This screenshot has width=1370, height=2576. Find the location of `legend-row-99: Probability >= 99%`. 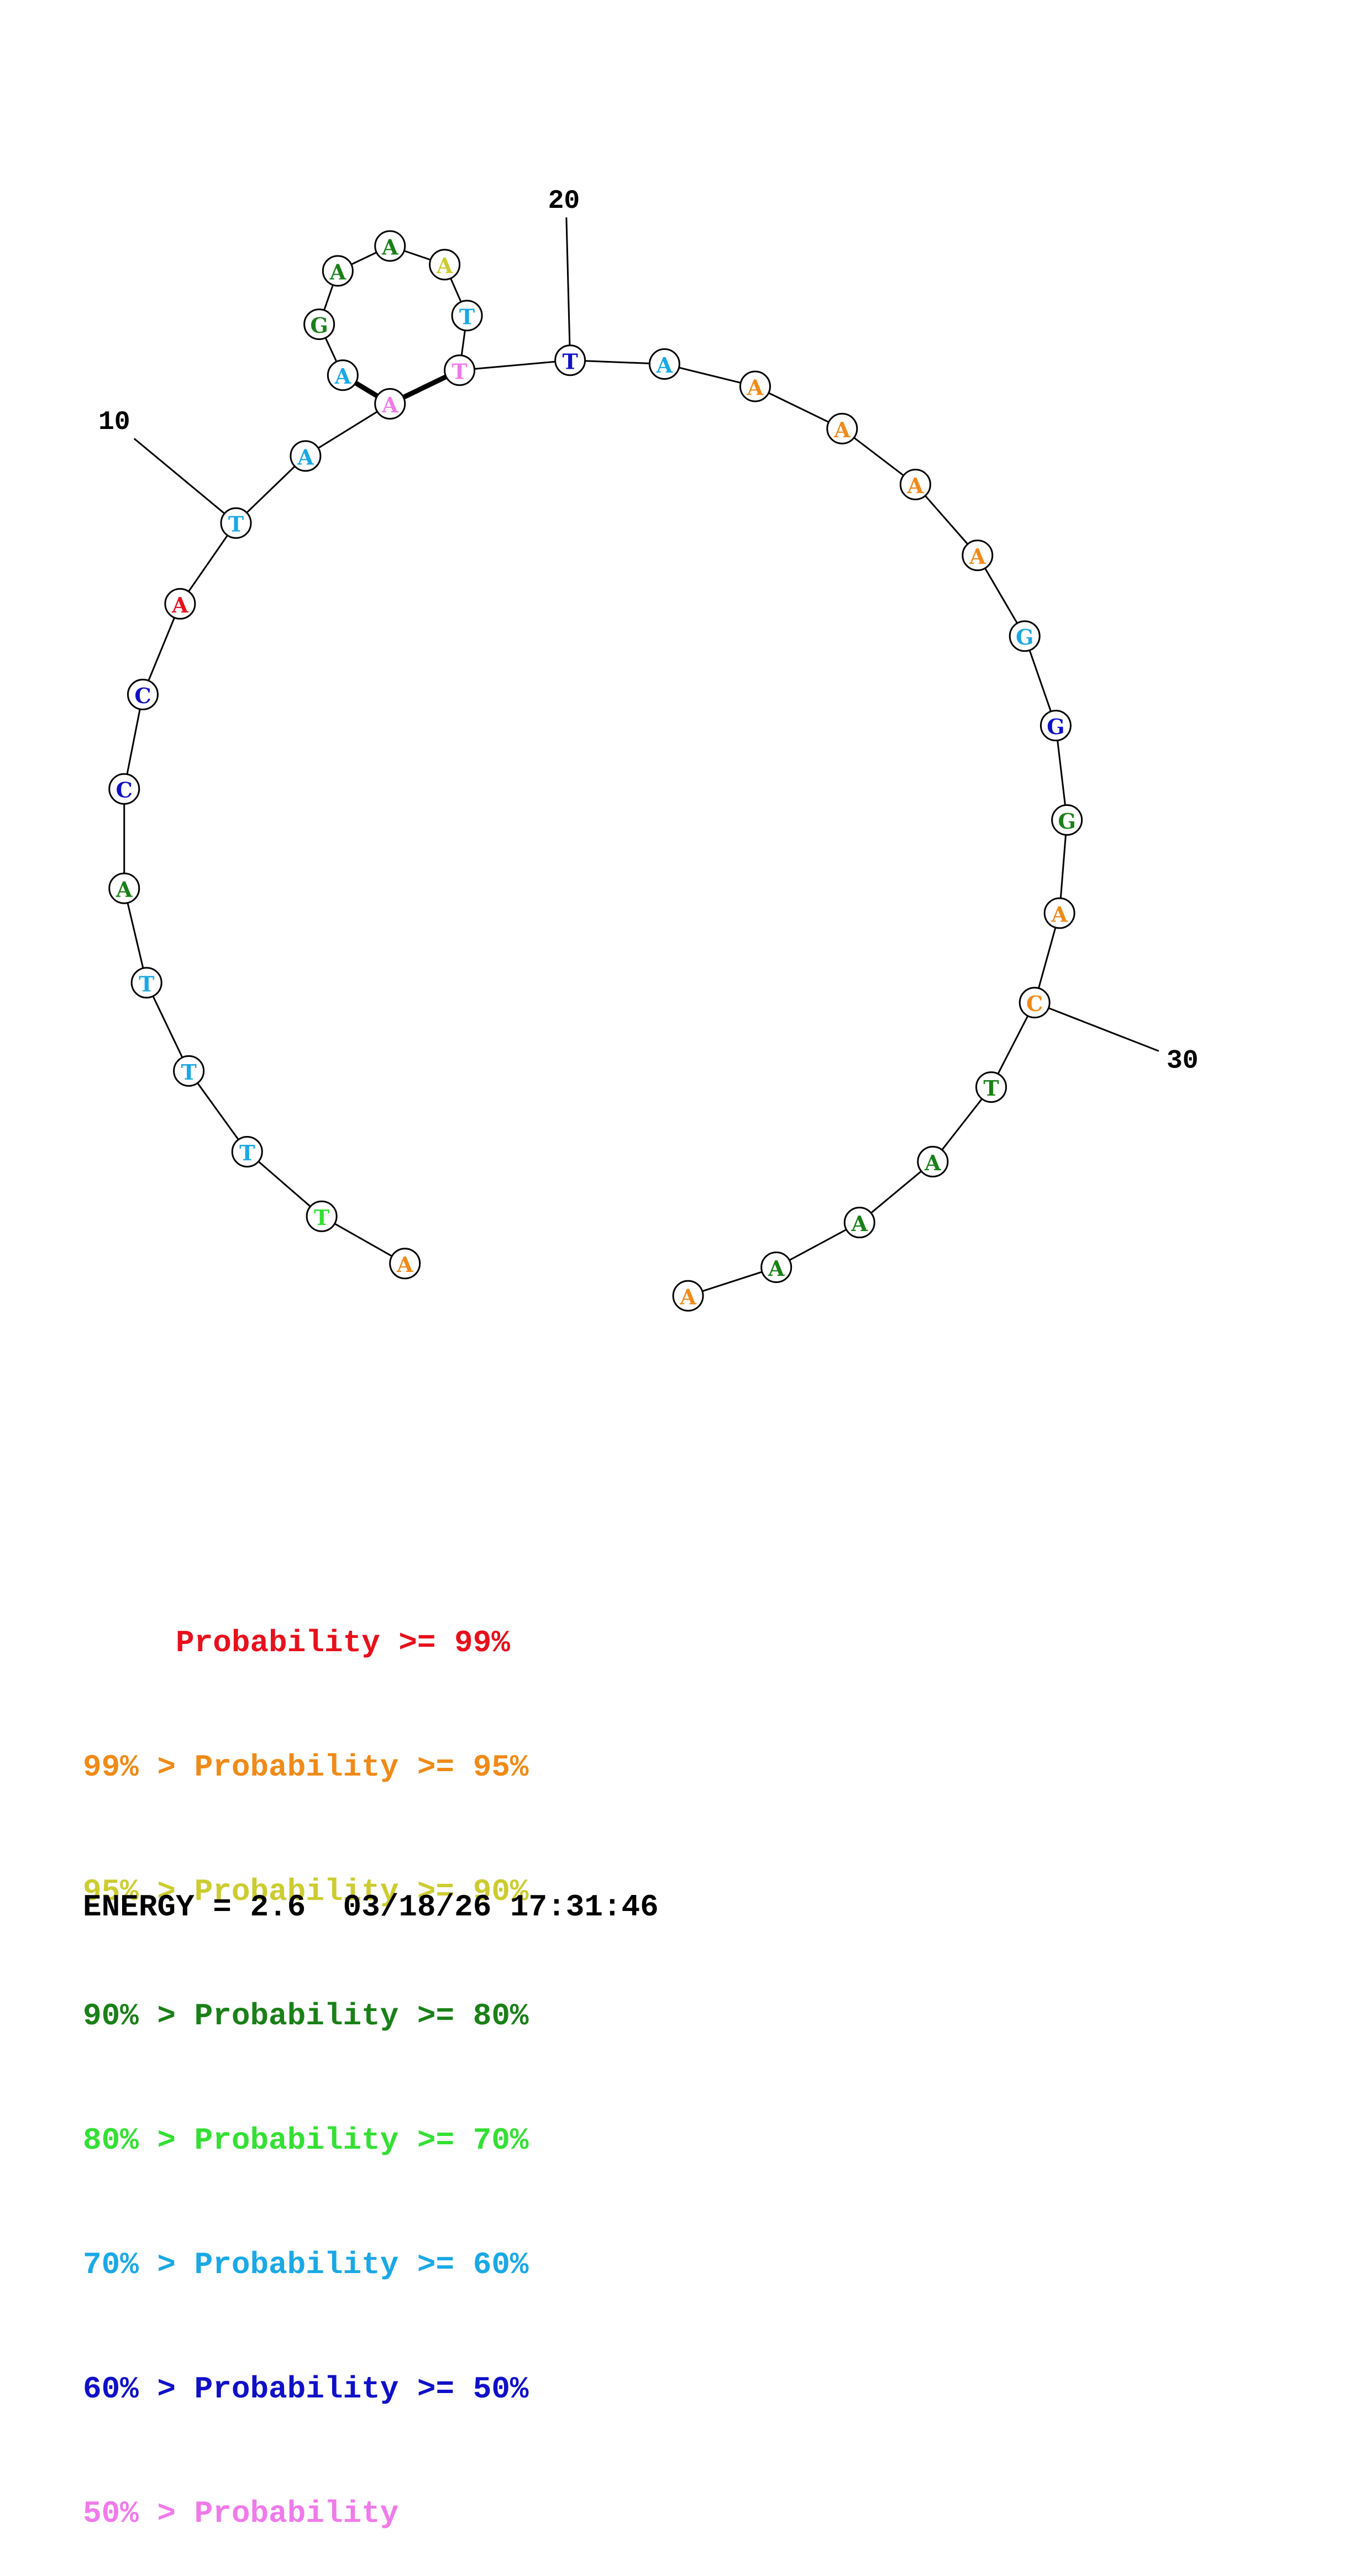

legend-row-99: Probability >= 99% is located at coordinates (296, 1643).